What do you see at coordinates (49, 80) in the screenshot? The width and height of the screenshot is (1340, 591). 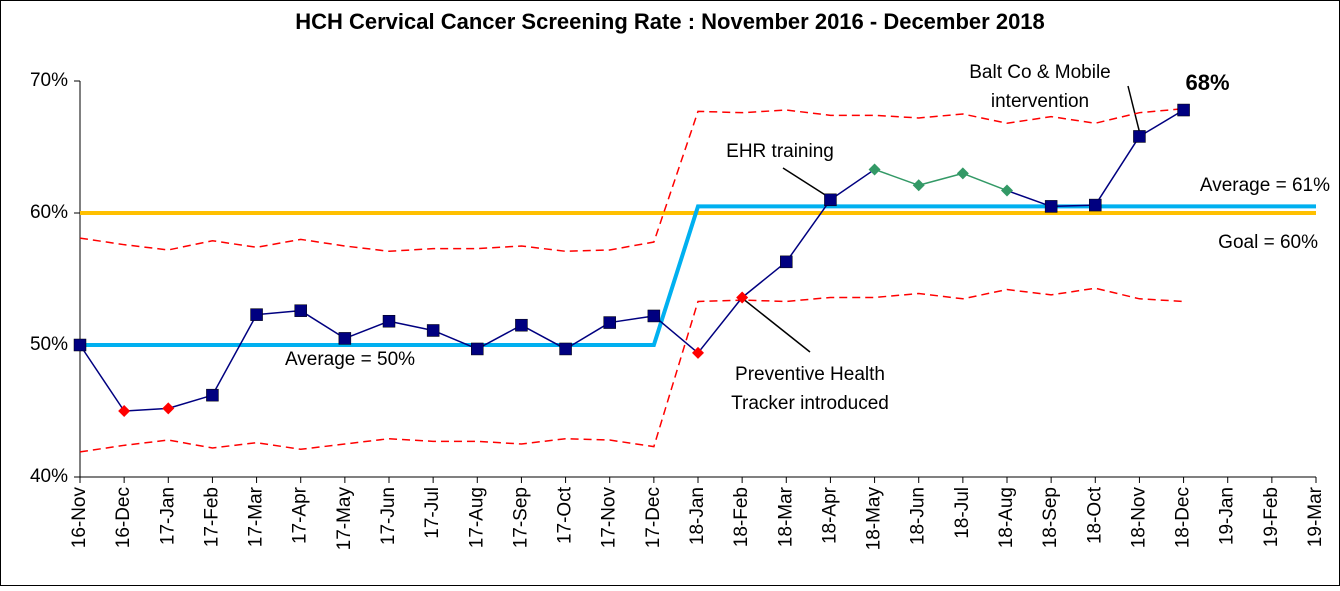 I see `y-tick-label: 70%` at bounding box center [49, 80].